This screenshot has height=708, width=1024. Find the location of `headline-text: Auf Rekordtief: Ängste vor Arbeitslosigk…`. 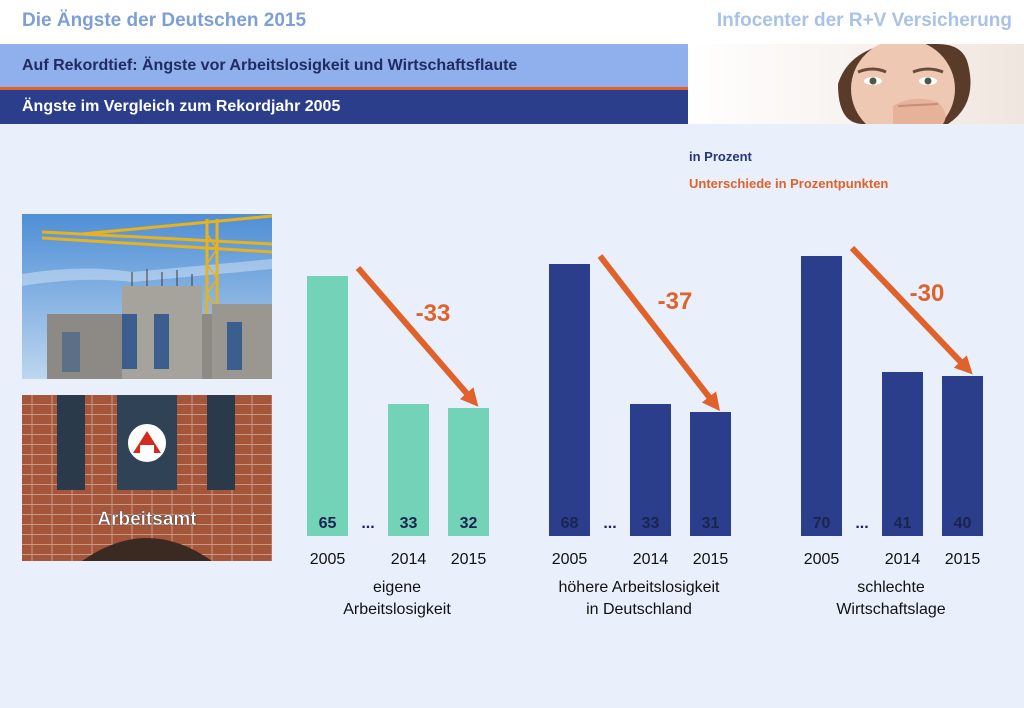

headline-text: Auf Rekordtief: Ängste vor Arbeitslosigk… is located at coordinates (270, 65).